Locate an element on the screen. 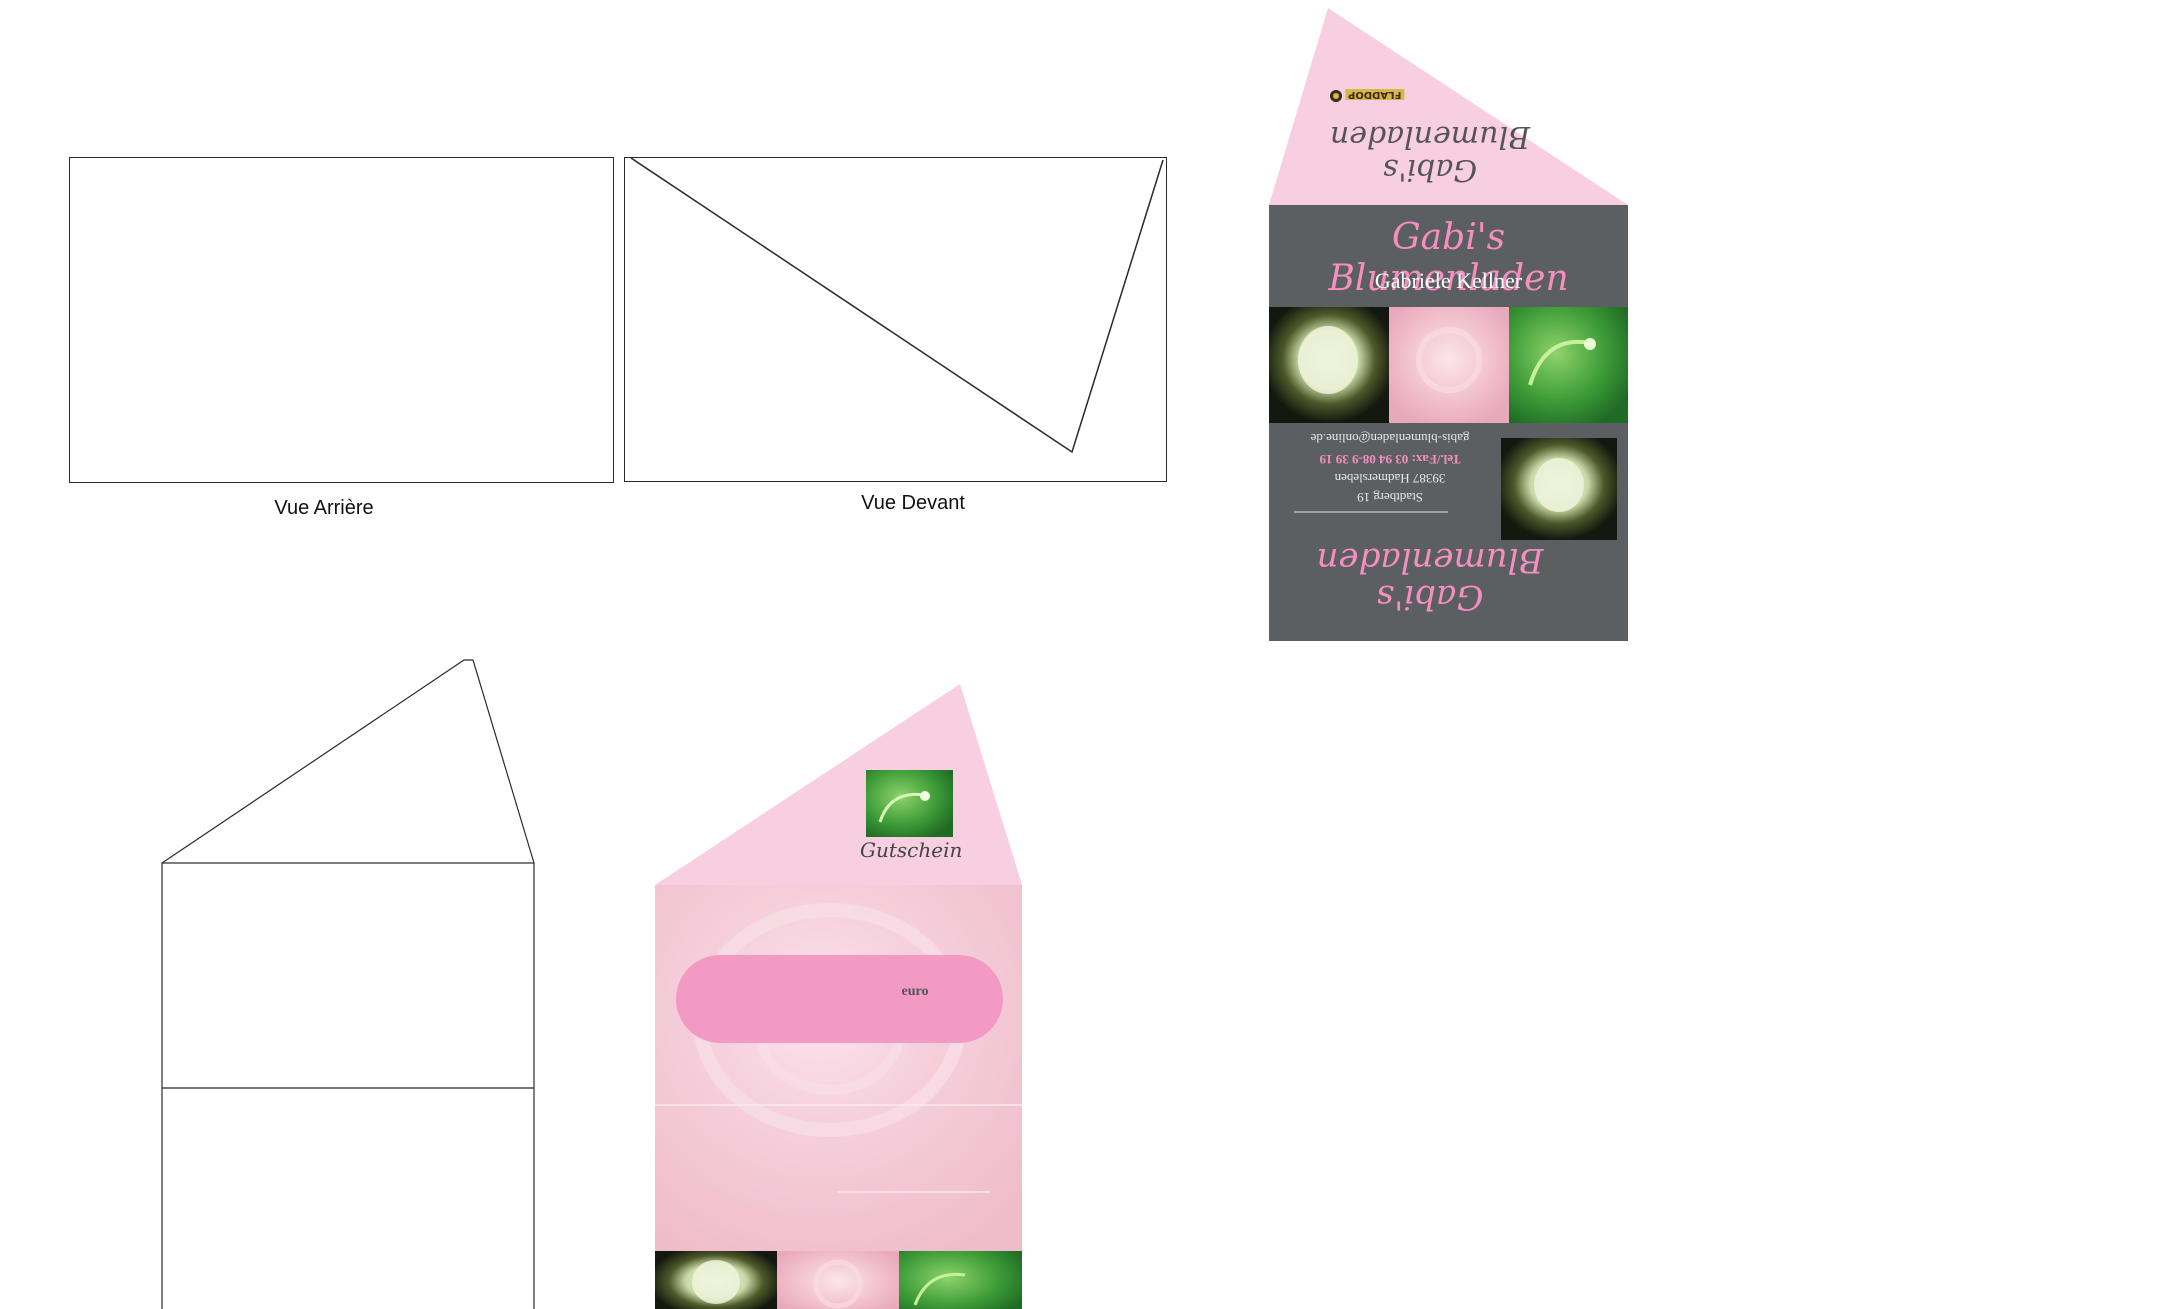 Image resolution: width=2181 pixels, height=1309 pixels. back-view-template is located at coordinates (341, 320).